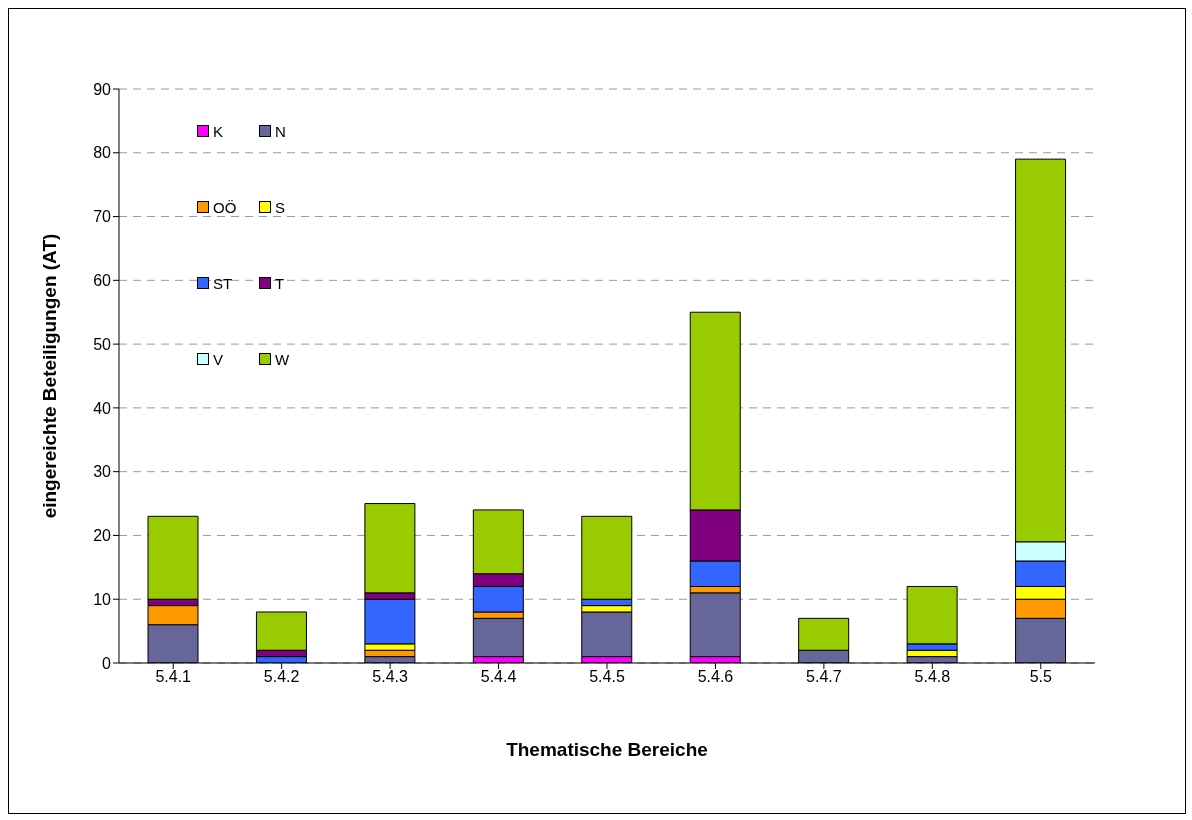 This screenshot has height=820, width=1192. Describe the element at coordinates (498, 677) in the screenshot. I see `x-tick-label: 5.4.4` at that location.